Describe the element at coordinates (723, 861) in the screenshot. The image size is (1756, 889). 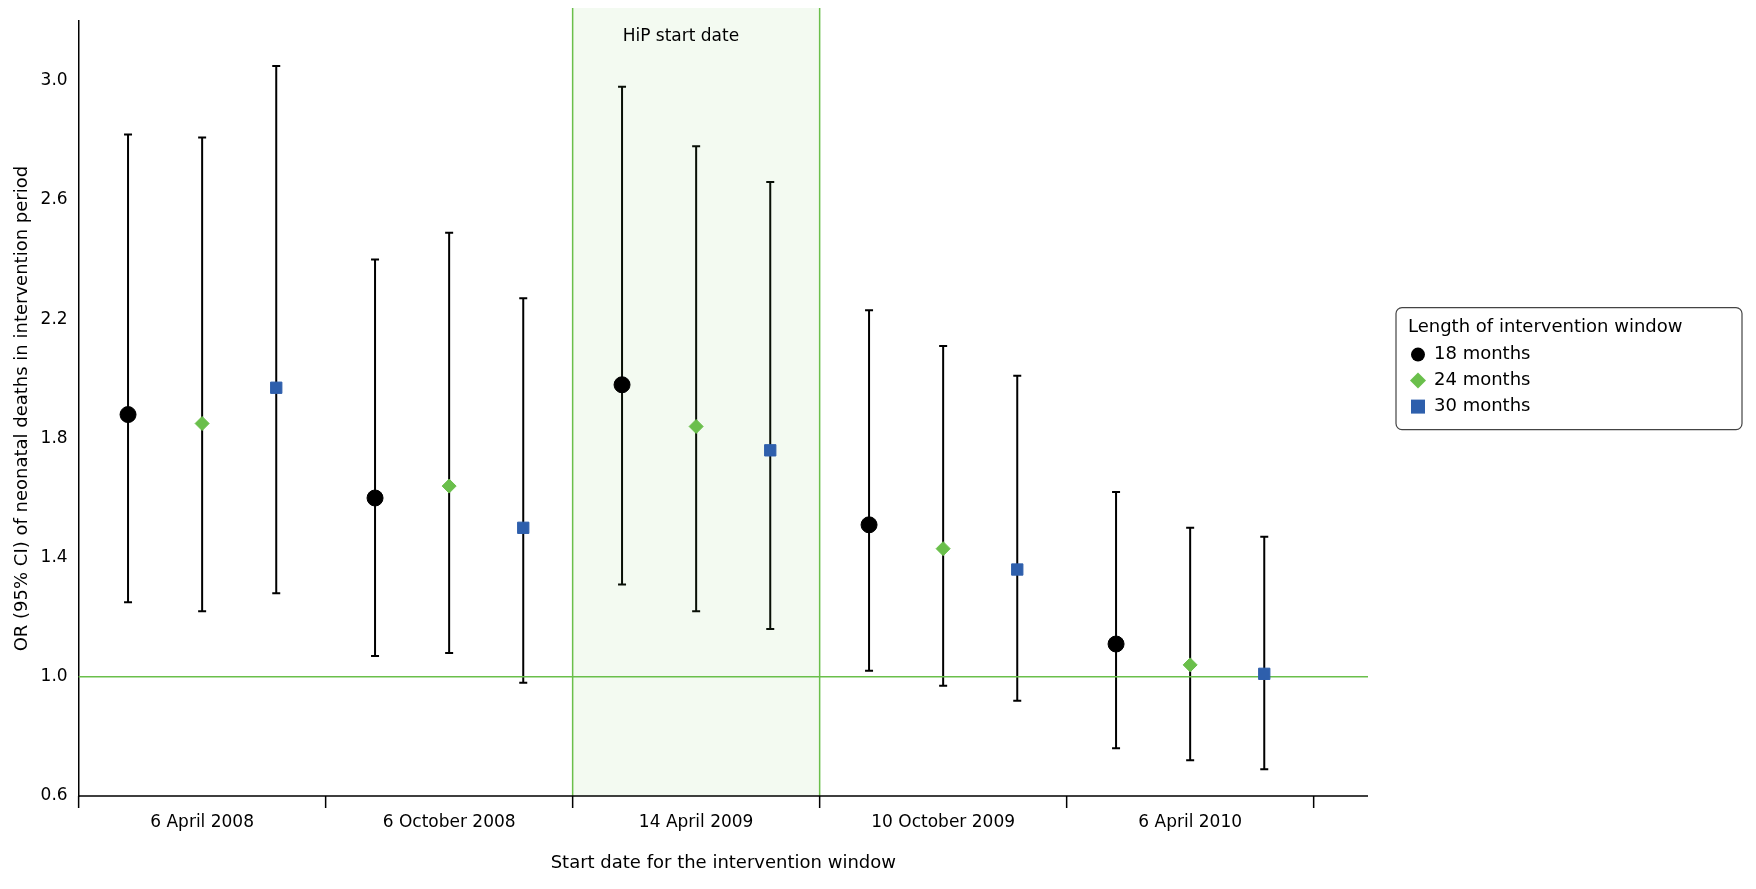
I see `x-axis-title: Start date for the intervention window` at that location.